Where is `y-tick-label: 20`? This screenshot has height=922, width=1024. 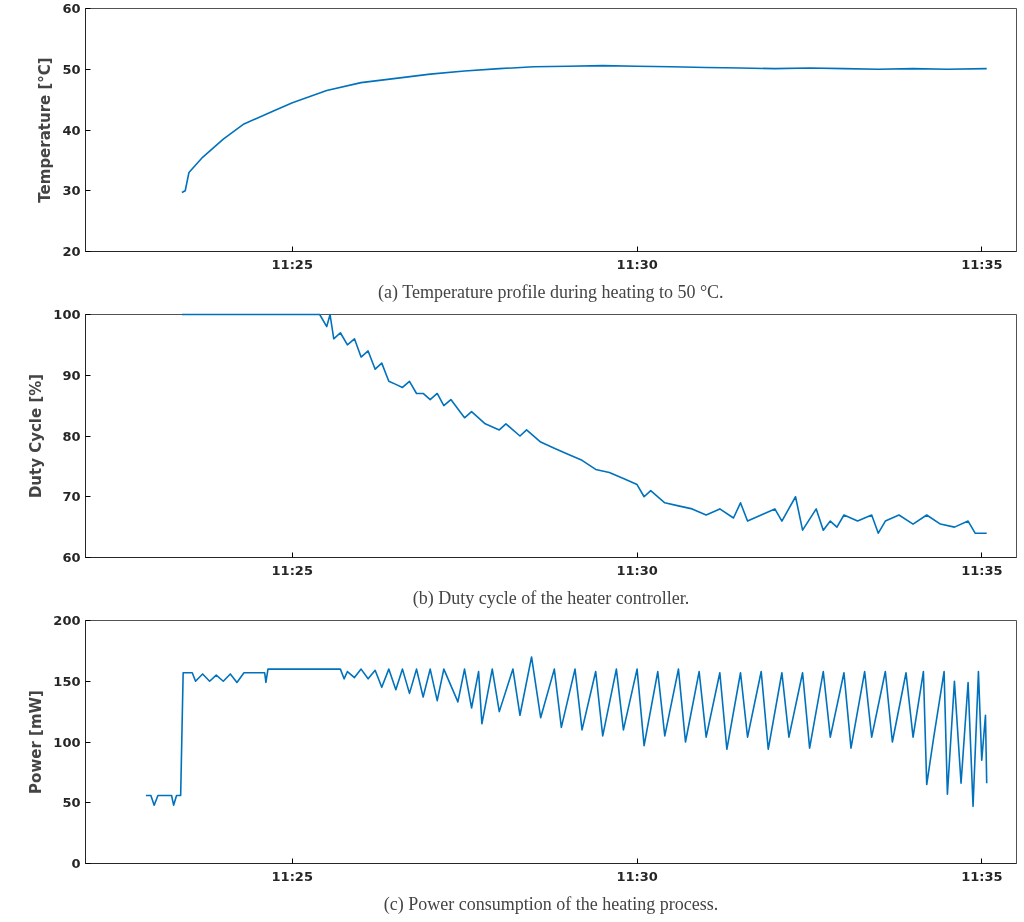 y-tick-label: 20 is located at coordinates (71, 251).